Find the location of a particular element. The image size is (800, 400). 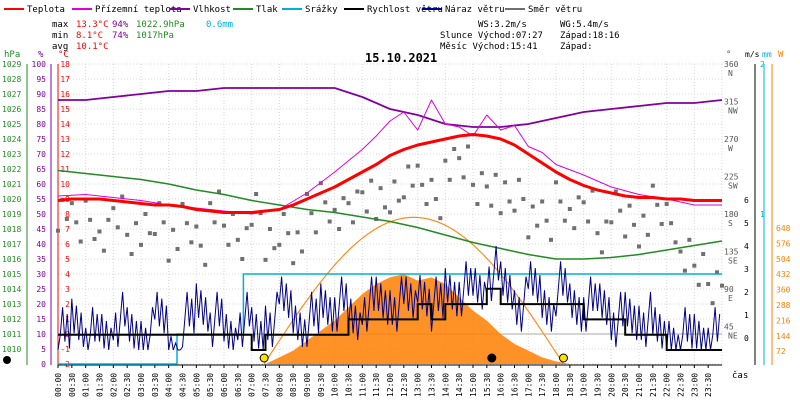

mm-axis-title: mm is located at coordinates (767, 54).